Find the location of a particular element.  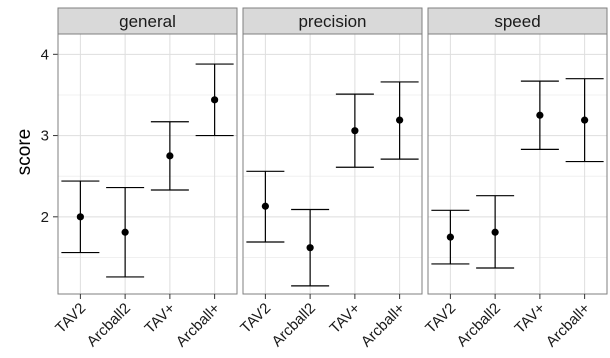

errorbar-general-Arcball2 is located at coordinates (125, 232).